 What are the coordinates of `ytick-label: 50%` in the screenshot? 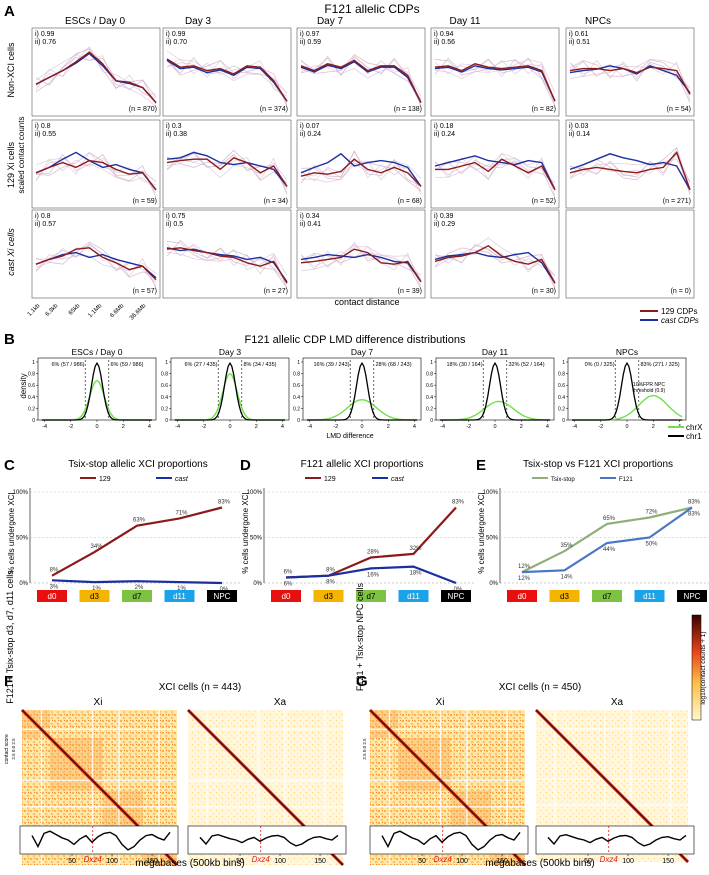 It's located at (22, 539).